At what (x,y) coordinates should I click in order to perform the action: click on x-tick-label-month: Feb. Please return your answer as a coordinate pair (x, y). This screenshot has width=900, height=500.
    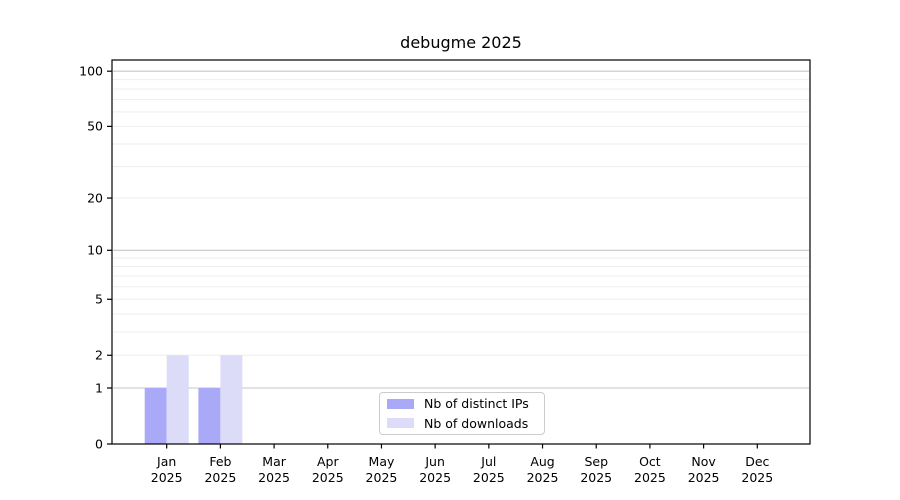
    Looking at the image, I should click on (220, 461).